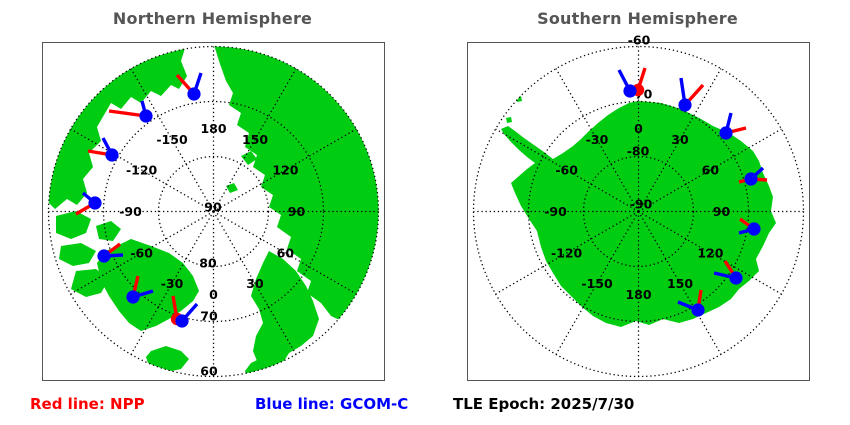 This screenshot has width=850, height=425. I want to click on legend-tle-epoch: TLE Epoch: 2025/7/30, so click(544, 404).